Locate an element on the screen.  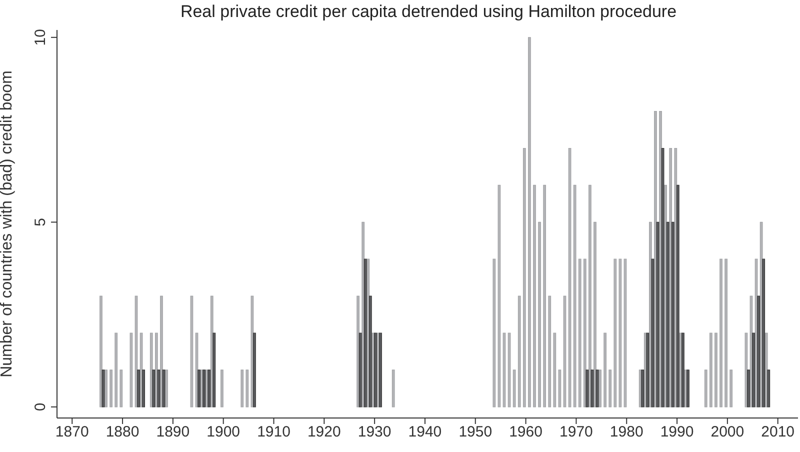
x-tick-label: 1970 is located at coordinates (576, 432).